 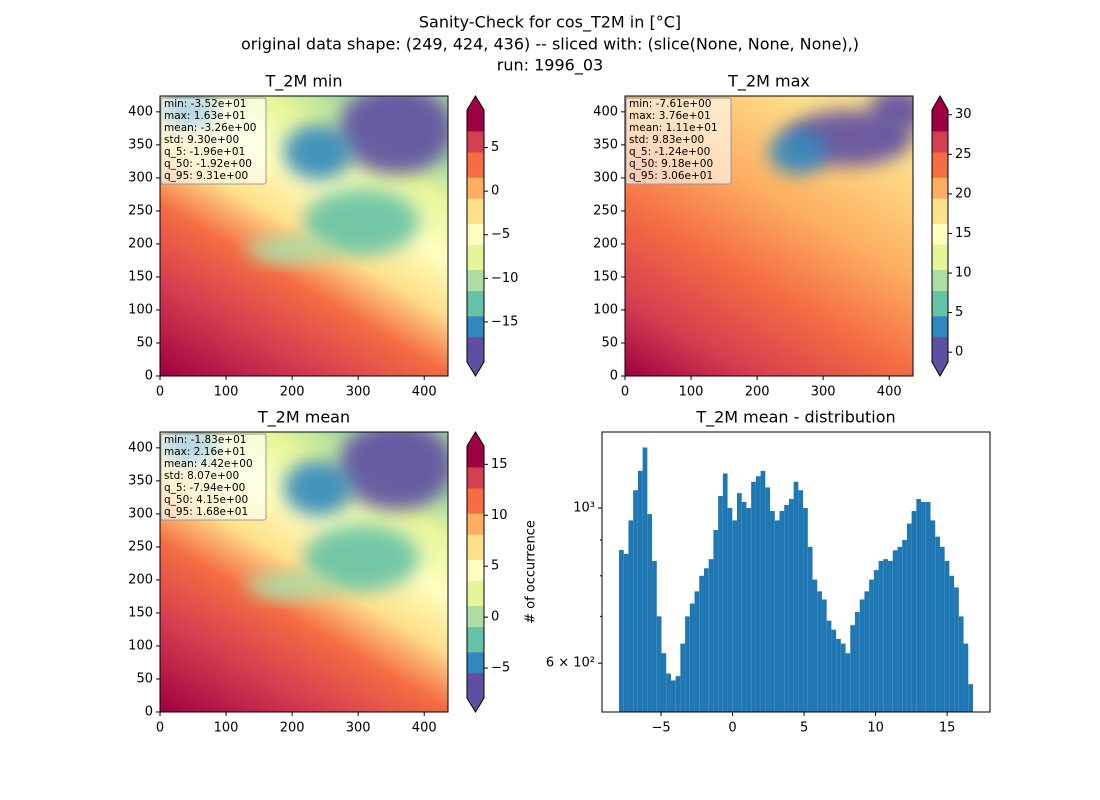 I want to click on y-axis-label: # of occurrence, so click(x=531, y=572).